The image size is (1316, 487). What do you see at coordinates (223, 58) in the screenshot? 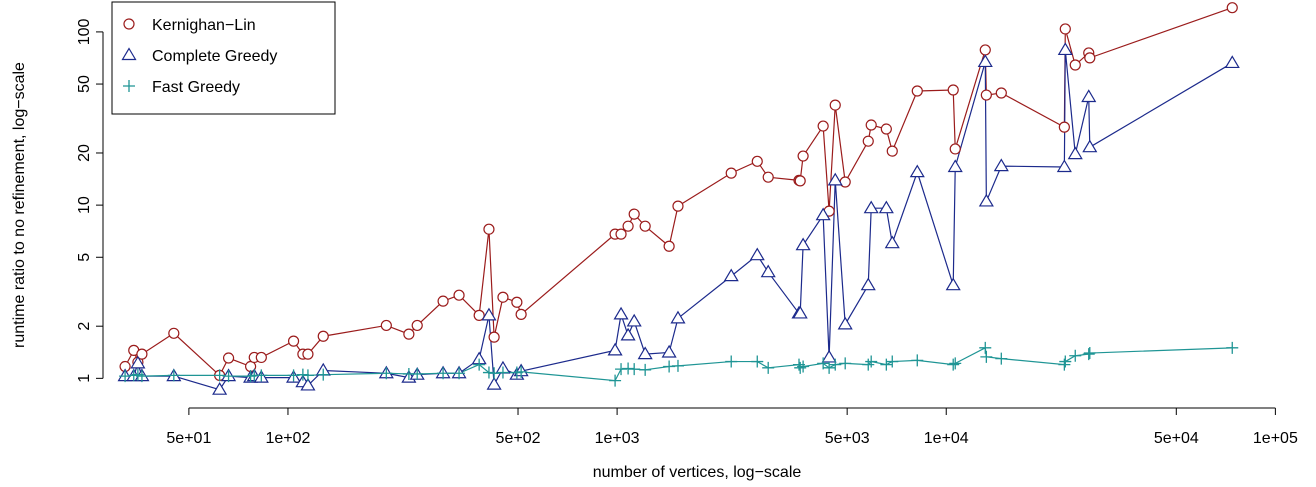
I see `legend-box` at bounding box center [223, 58].